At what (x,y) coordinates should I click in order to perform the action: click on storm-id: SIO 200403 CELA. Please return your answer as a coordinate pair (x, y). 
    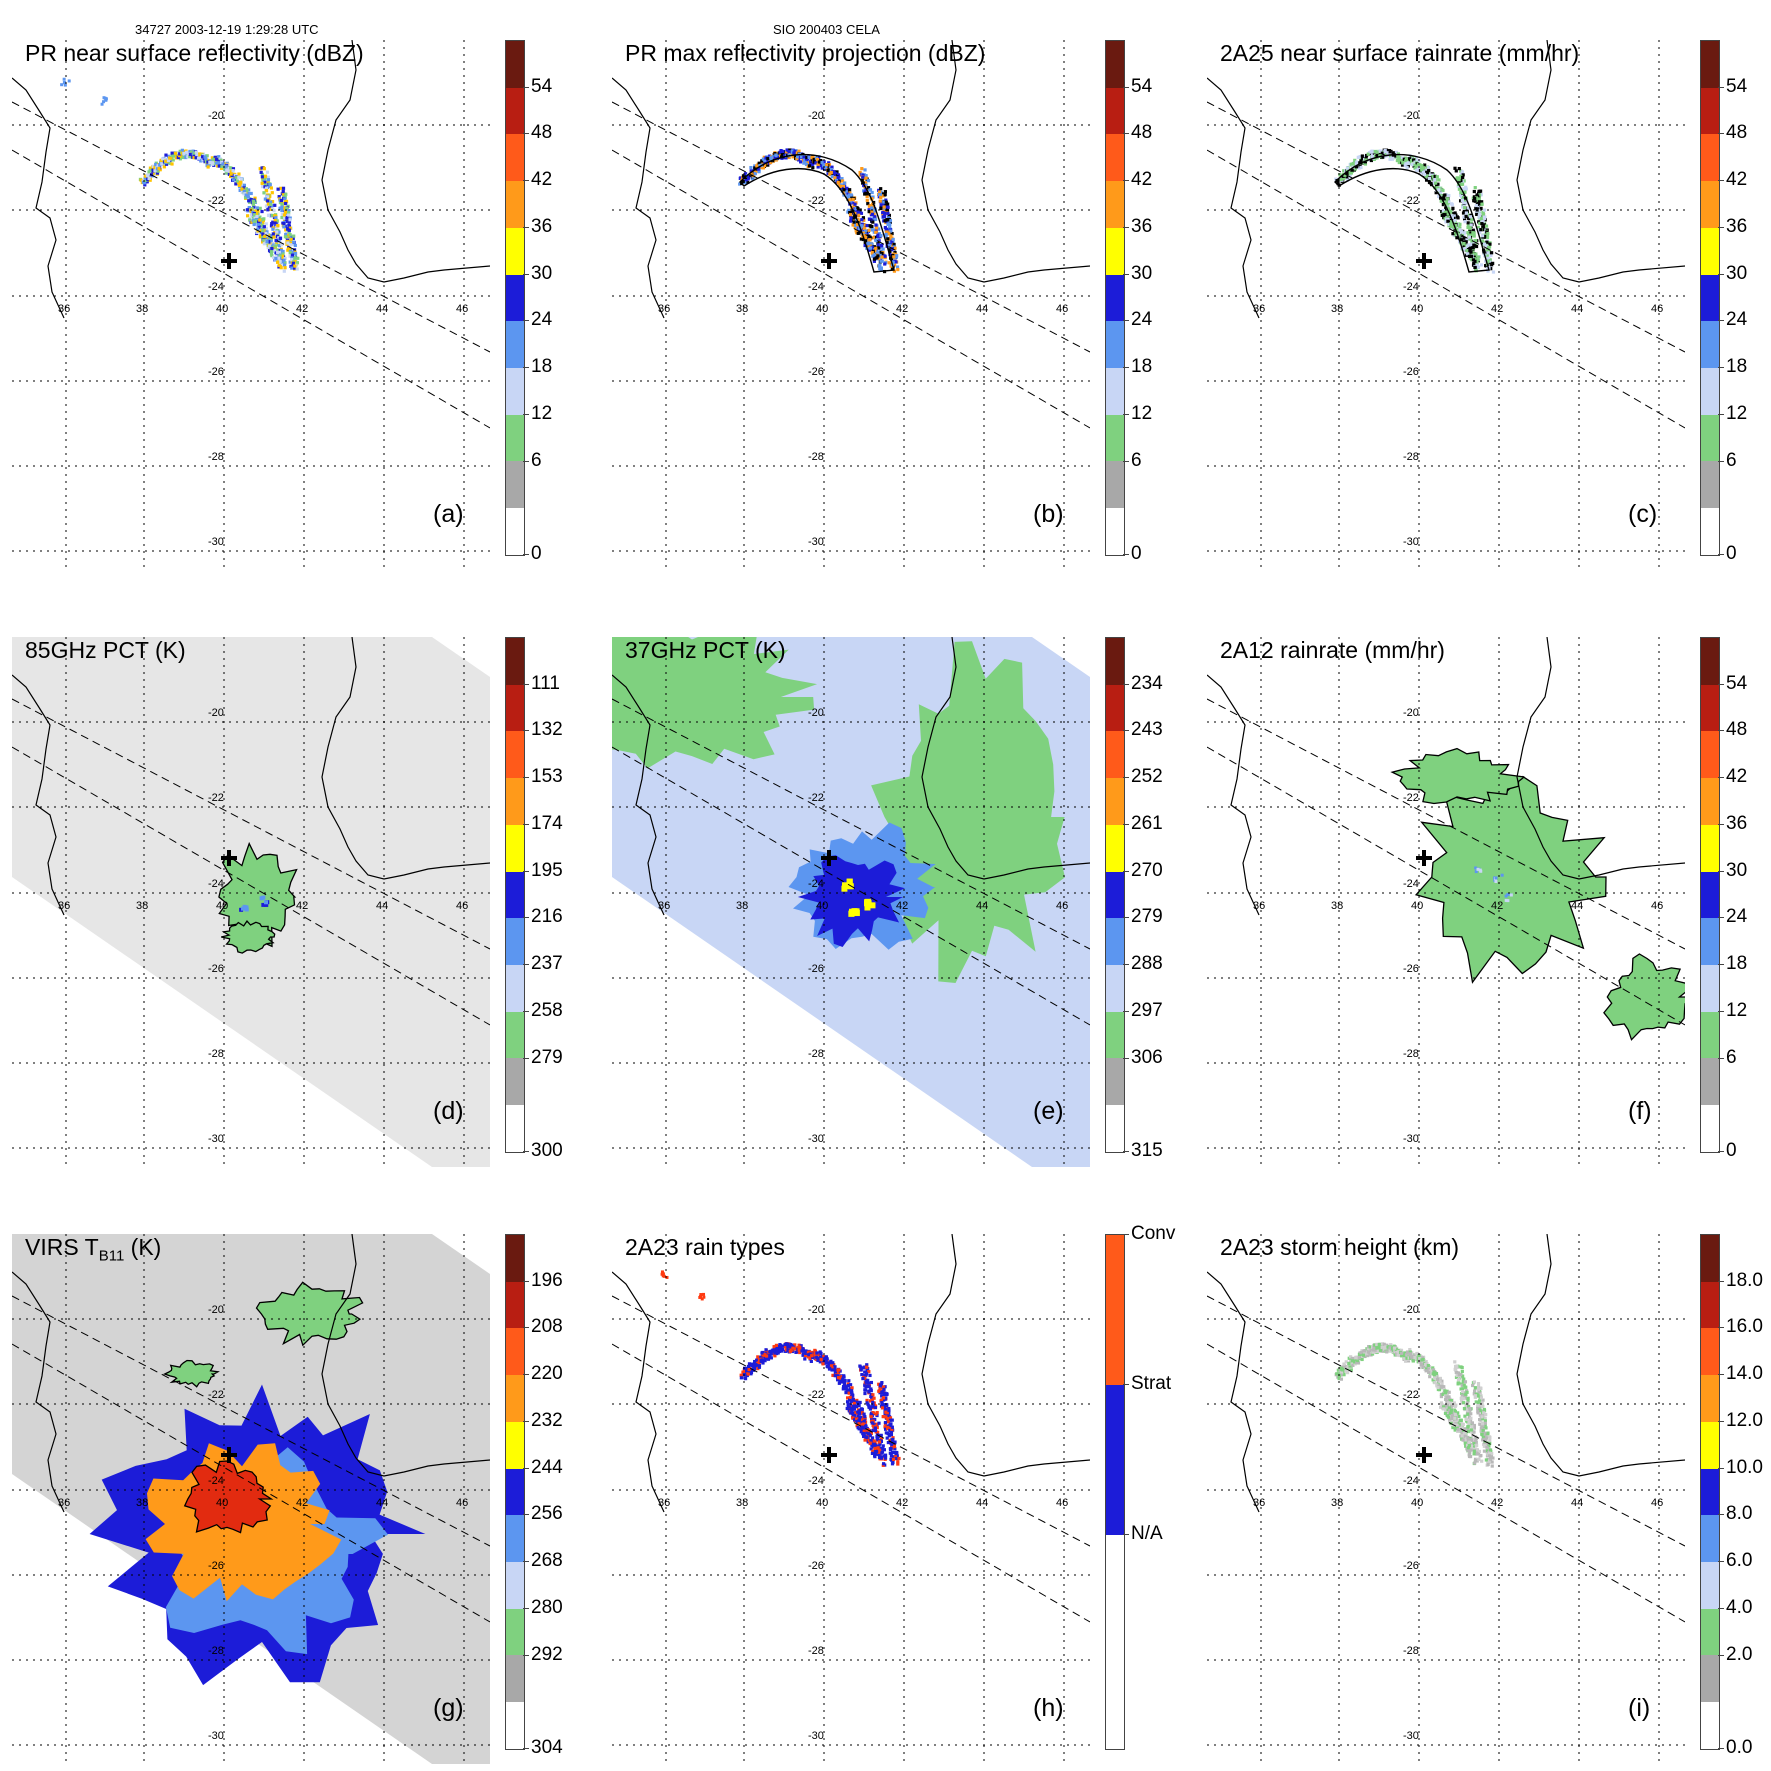
    Looking at the image, I should click on (826, 29).